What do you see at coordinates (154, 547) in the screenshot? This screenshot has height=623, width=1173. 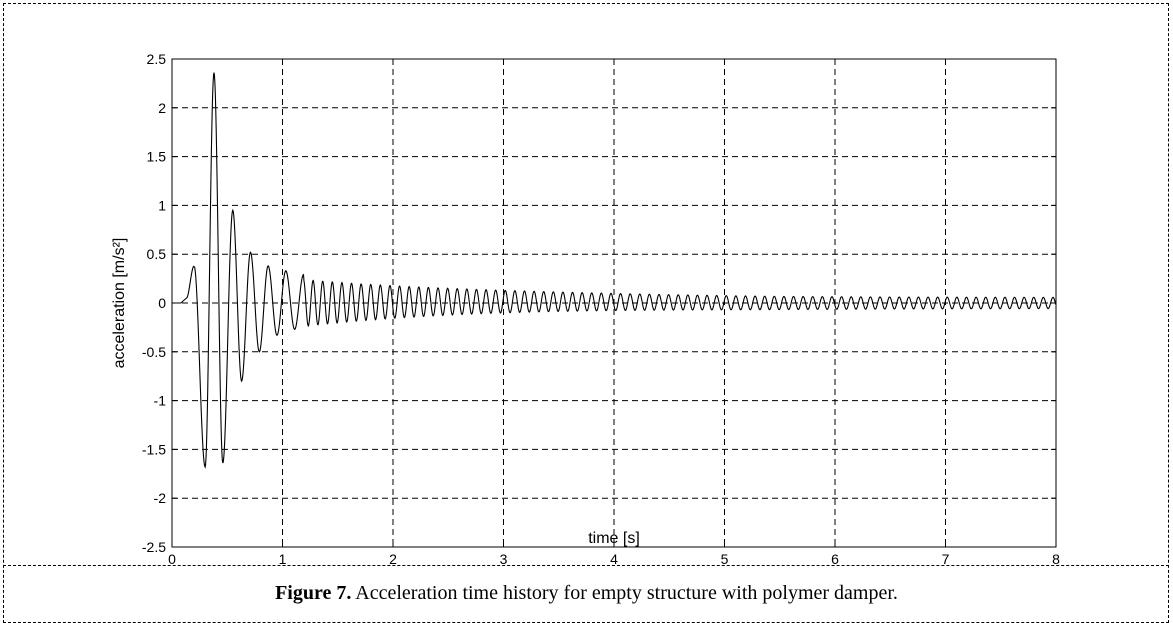 I see `y-tick-label: -2.5` at bounding box center [154, 547].